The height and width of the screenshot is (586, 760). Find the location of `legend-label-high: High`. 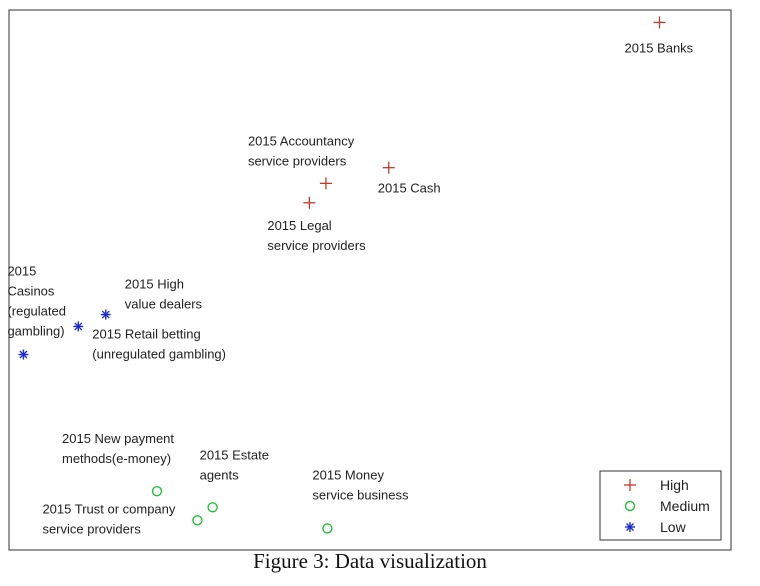

legend-label-high: High is located at coordinates (674, 485).